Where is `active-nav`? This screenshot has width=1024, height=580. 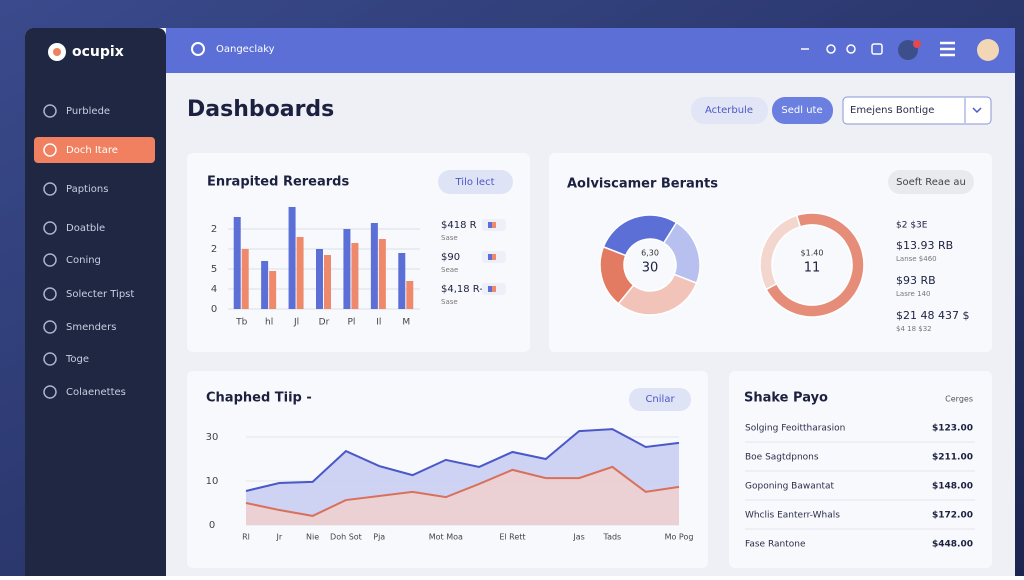
active-nav is located at coordinates (94, 150).